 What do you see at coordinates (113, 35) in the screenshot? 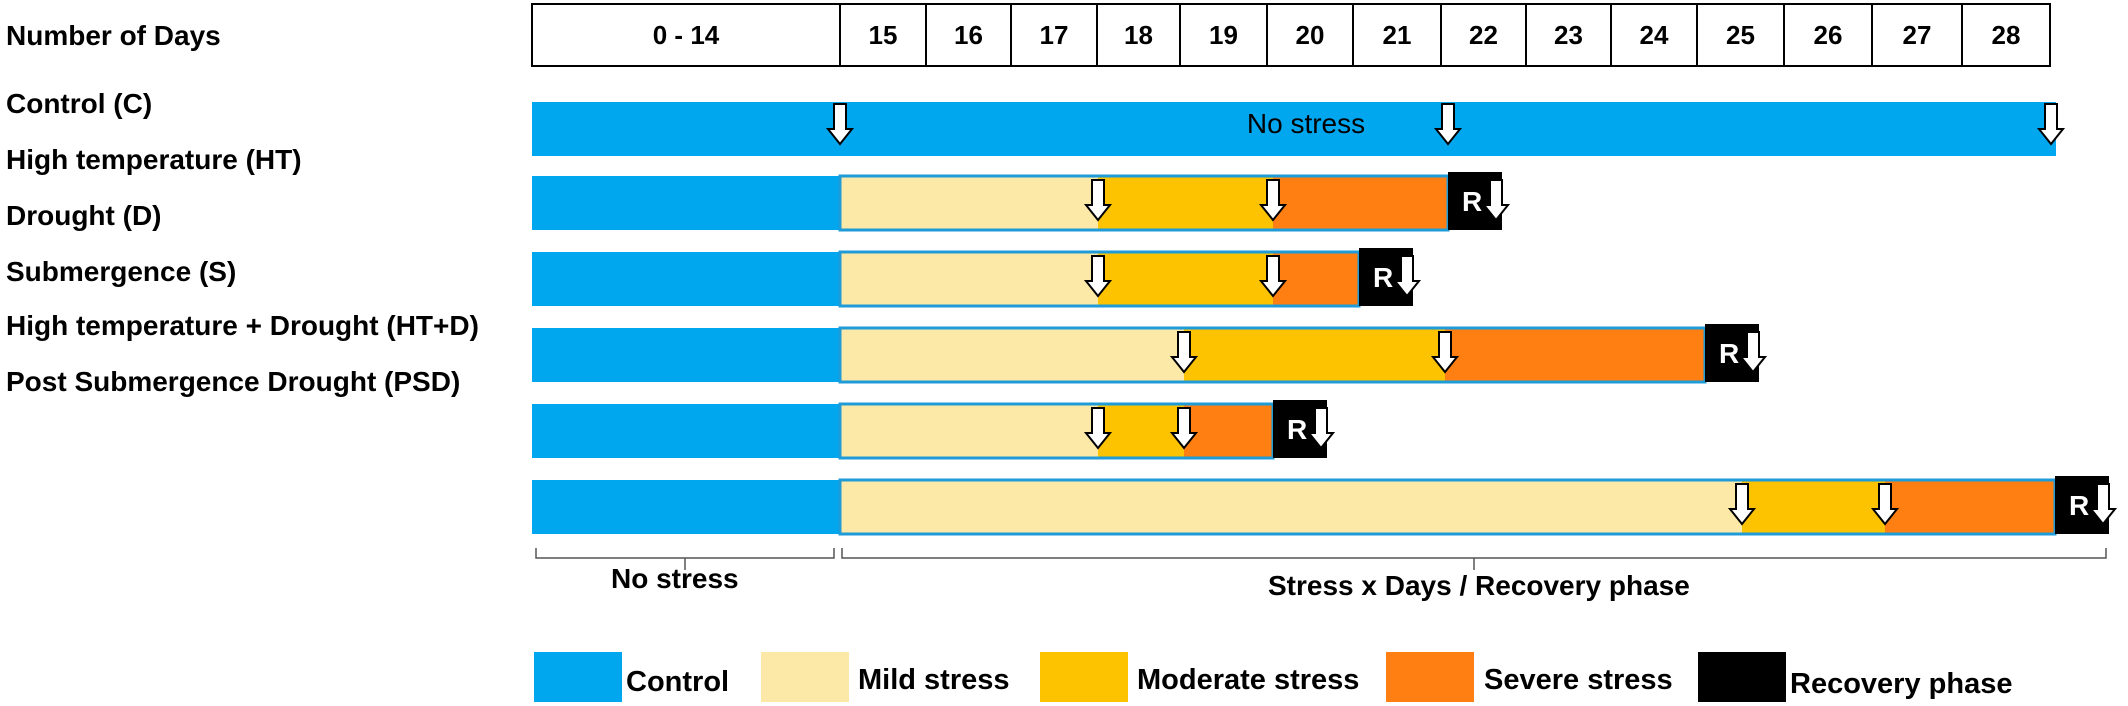
I see `header-title: Number of Days` at bounding box center [113, 35].